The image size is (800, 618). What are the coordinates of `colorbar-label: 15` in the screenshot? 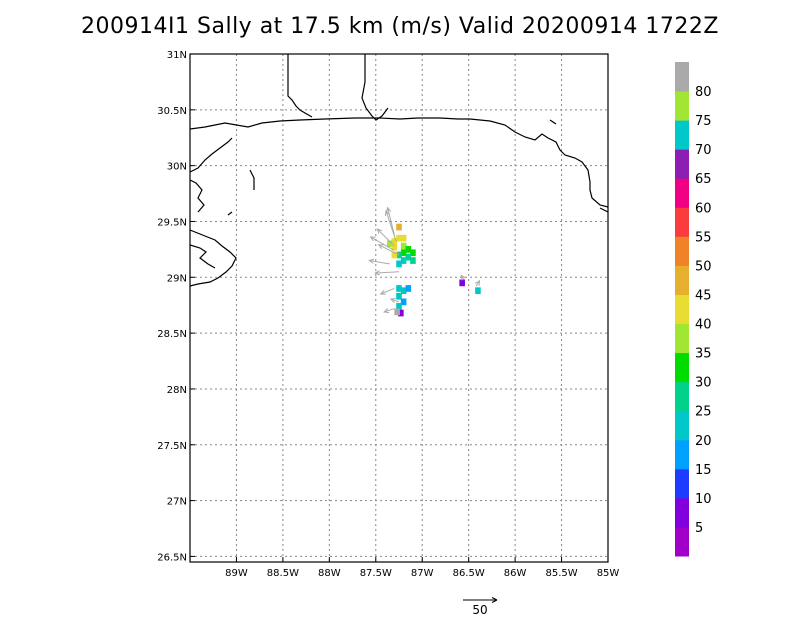 It's located at (703, 470).